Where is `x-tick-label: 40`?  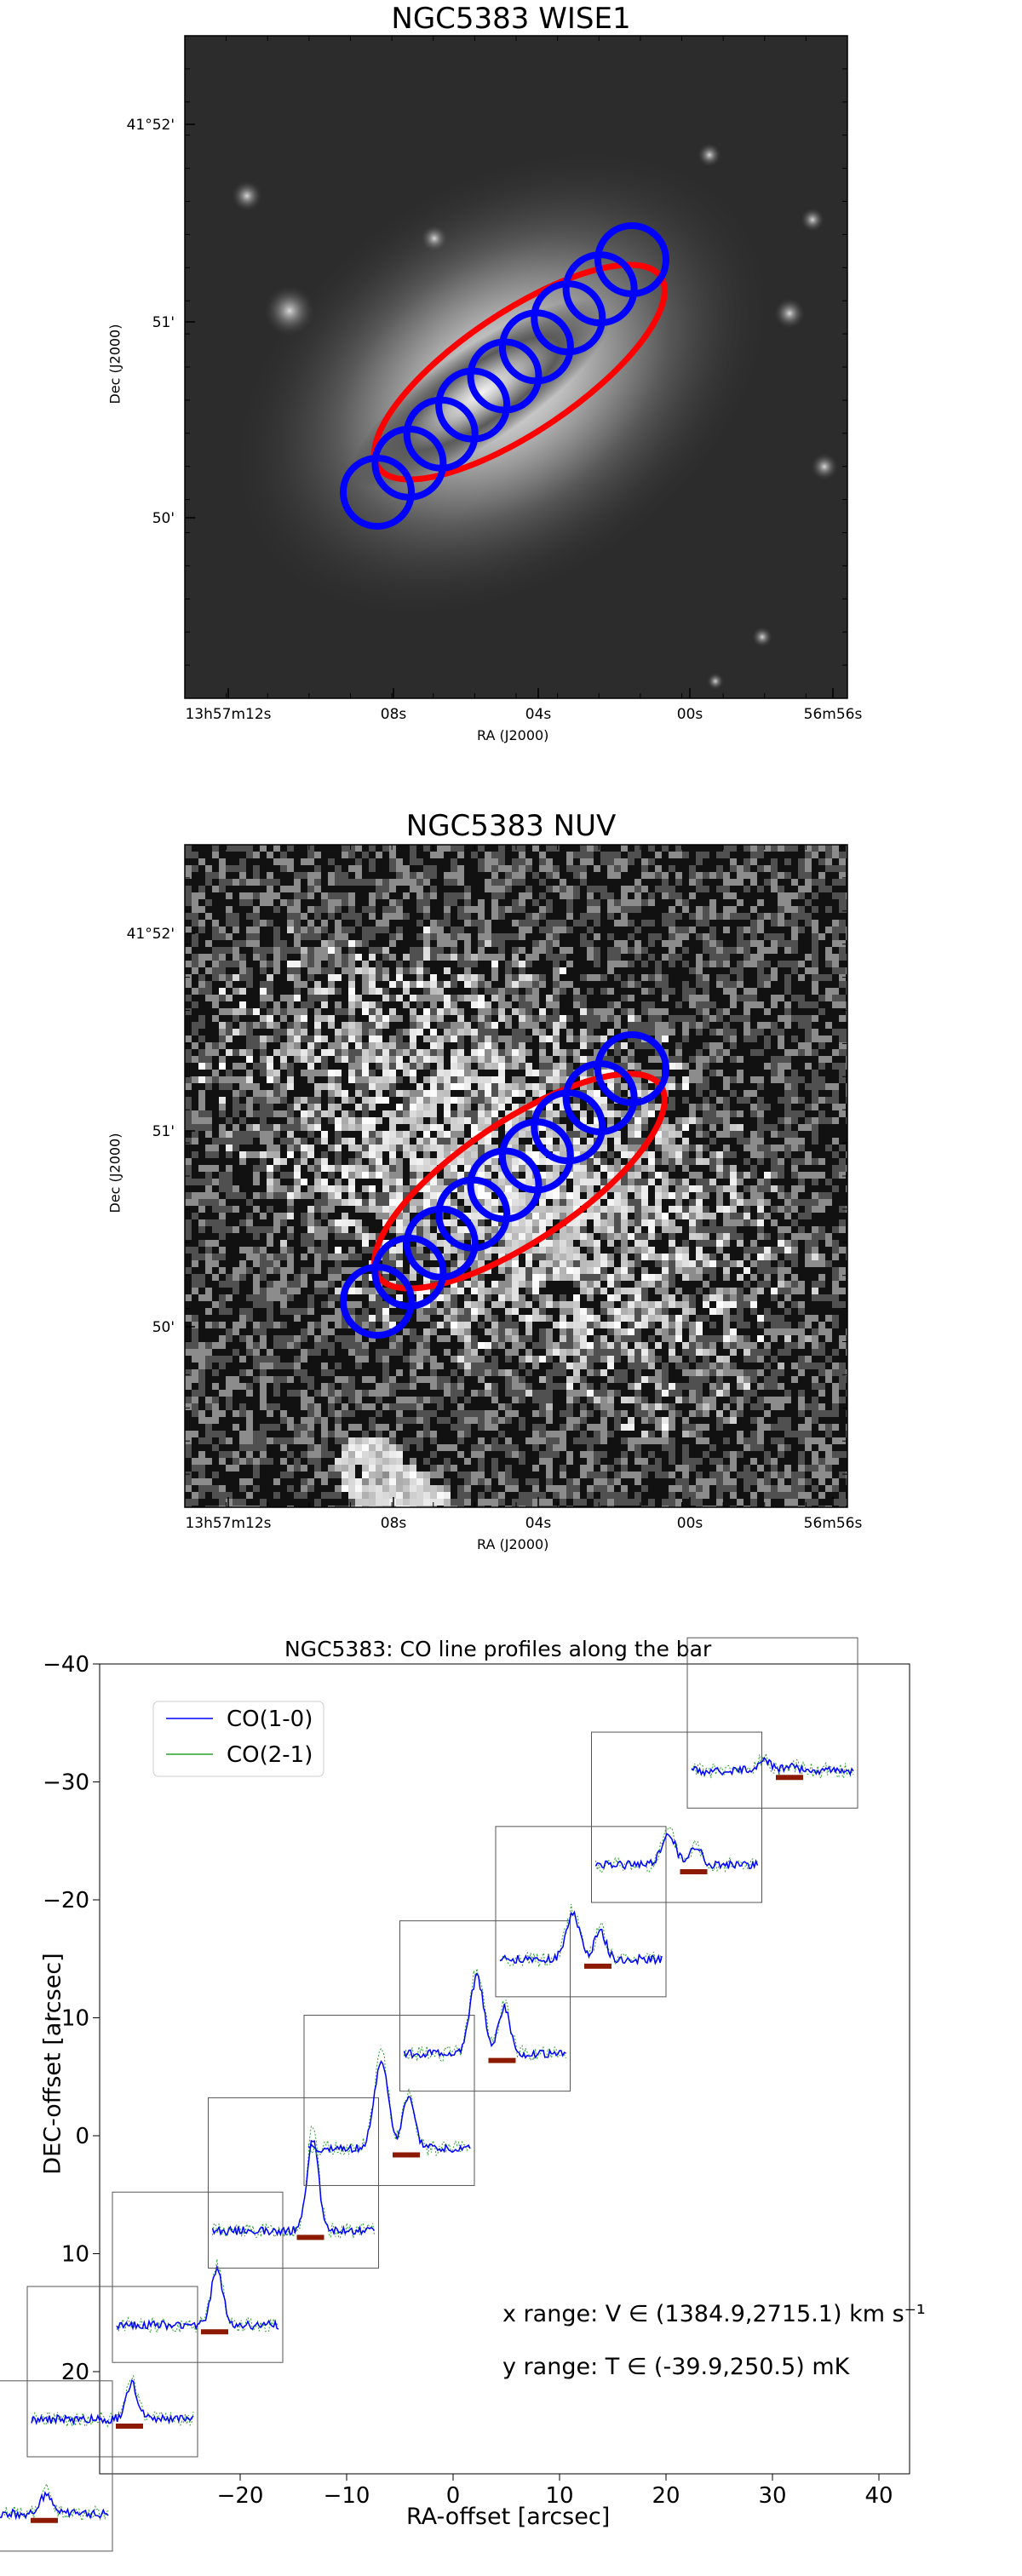 x-tick-label: 40 is located at coordinates (878, 2496).